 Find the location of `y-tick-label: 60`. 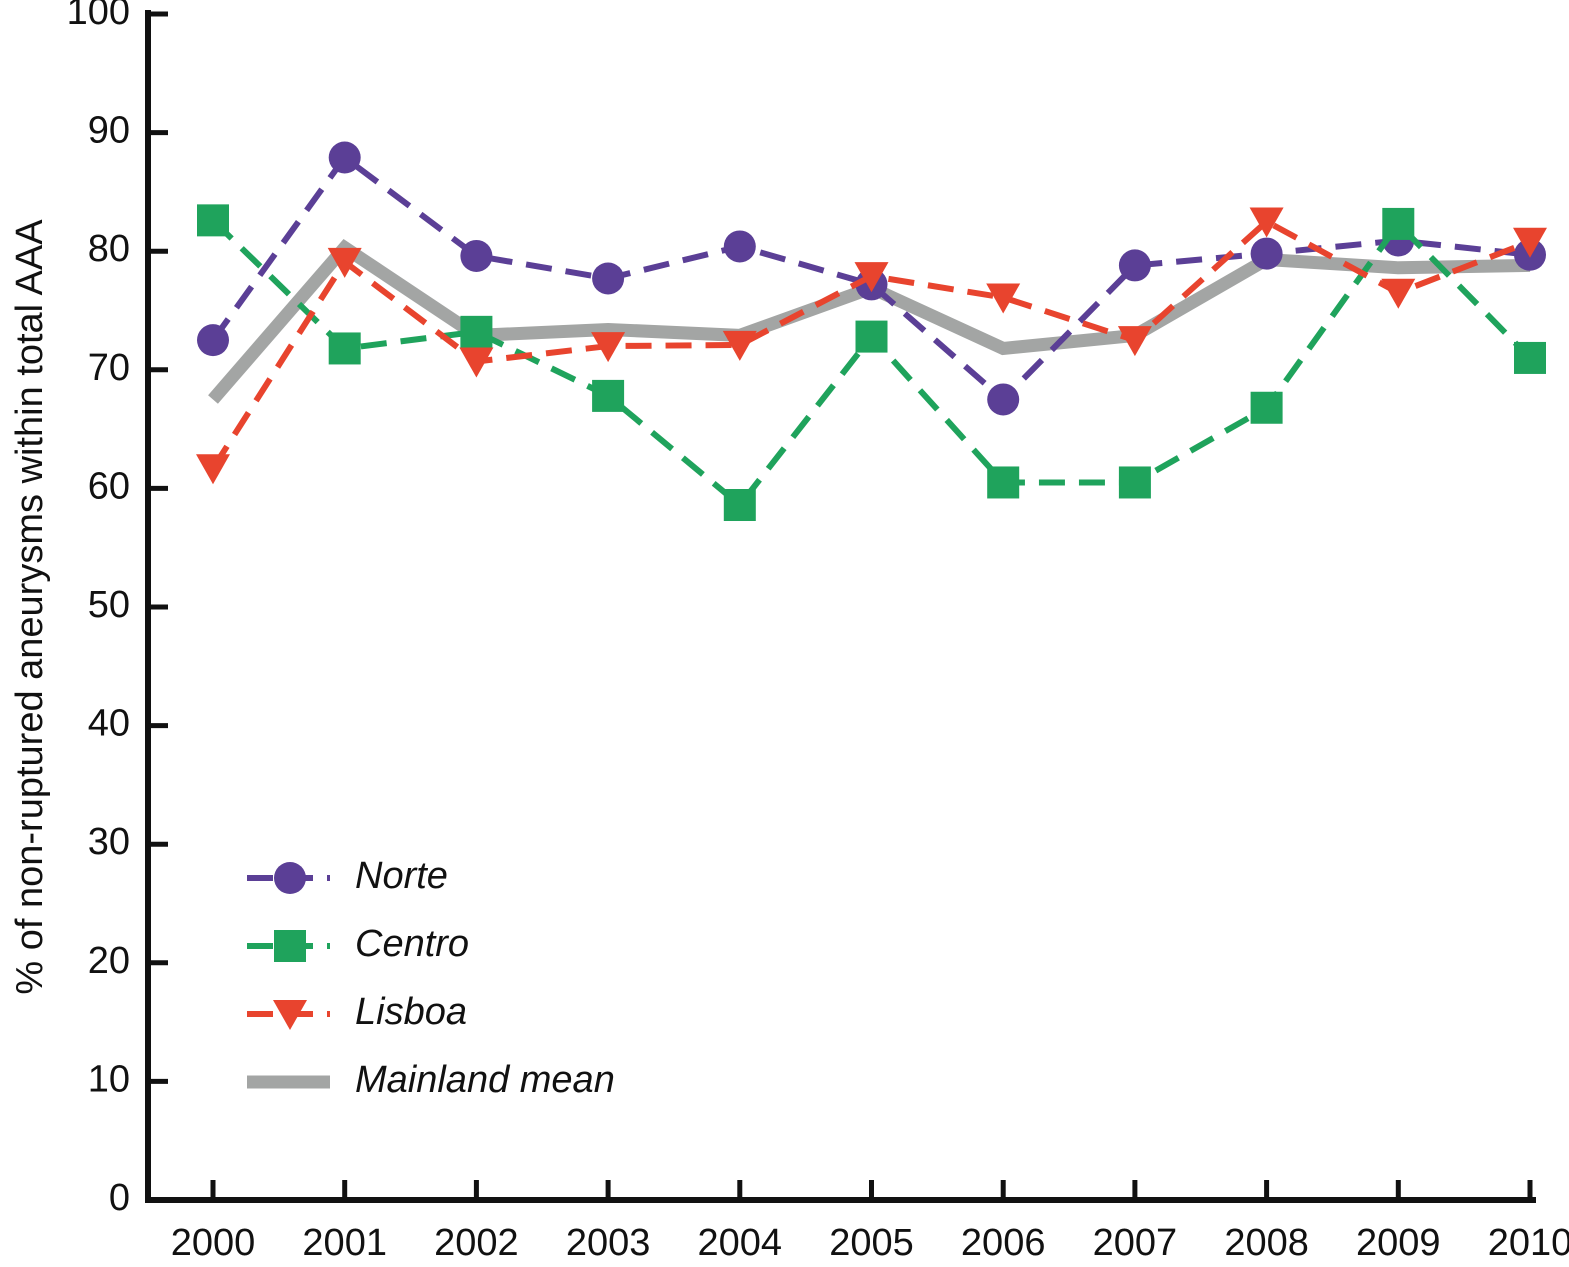

y-tick-label: 60 is located at coordinates (109, 486).